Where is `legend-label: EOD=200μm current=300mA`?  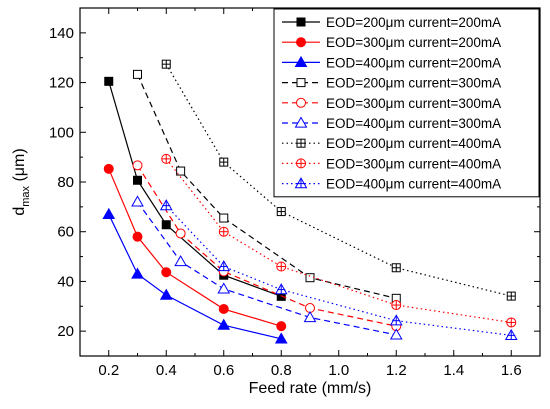 legend-label: EOD=200μm current=300mA is located at coordinates (413, 83).